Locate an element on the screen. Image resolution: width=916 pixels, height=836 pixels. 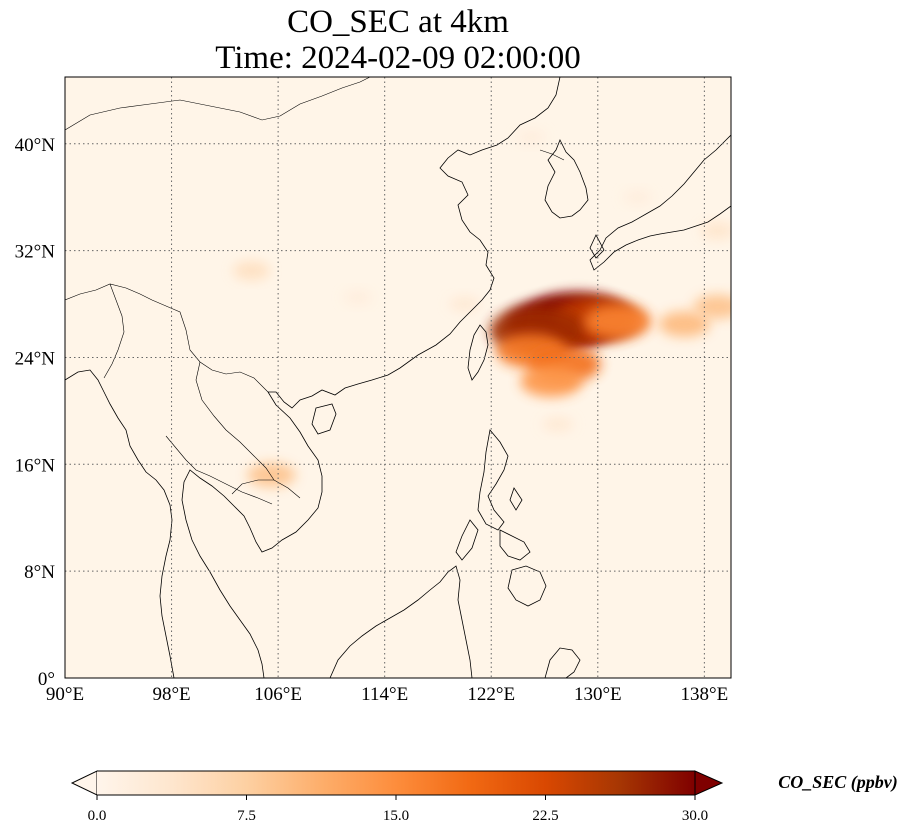
map-title-line2: Time: 2024-02-09 02:00:00 is located at coordinates (398, 58).